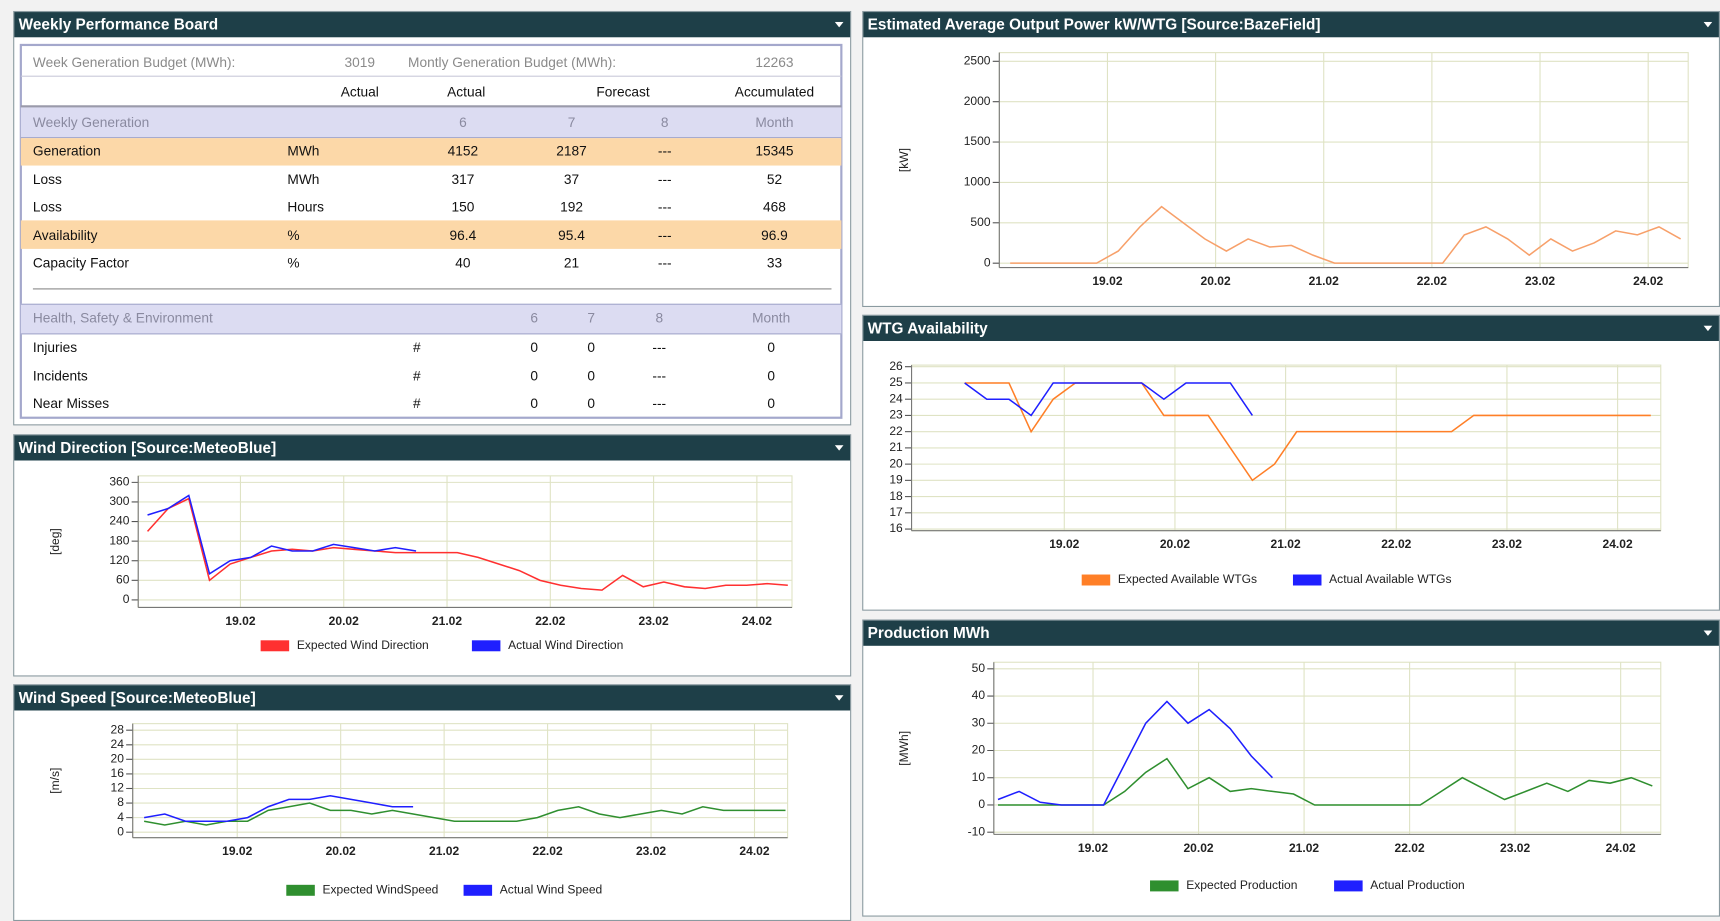 The width and height of the screenshot is (1720, 921). I want to click on y-tick-label: 40, so click(979, 695).